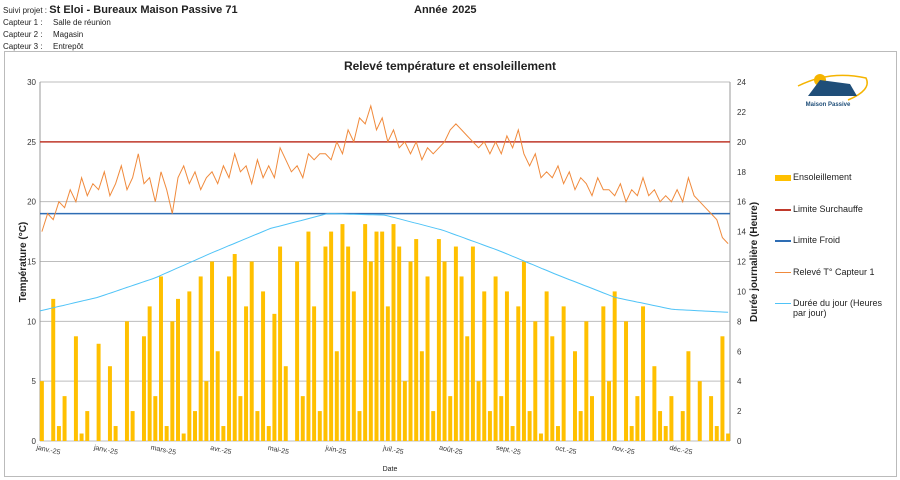  I want to click on x-axis-label: Date, so click(390, 469).